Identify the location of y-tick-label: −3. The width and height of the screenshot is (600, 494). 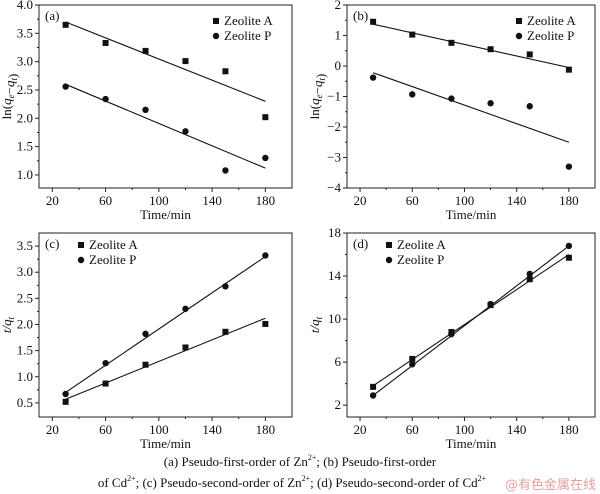
(334, 157).